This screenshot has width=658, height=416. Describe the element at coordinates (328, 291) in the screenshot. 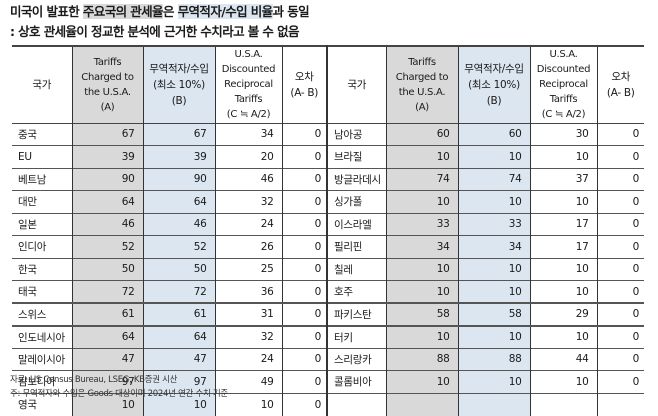

I see `table-row: 태국 72 72 36 0 호주 10 10 10 0` at that location.